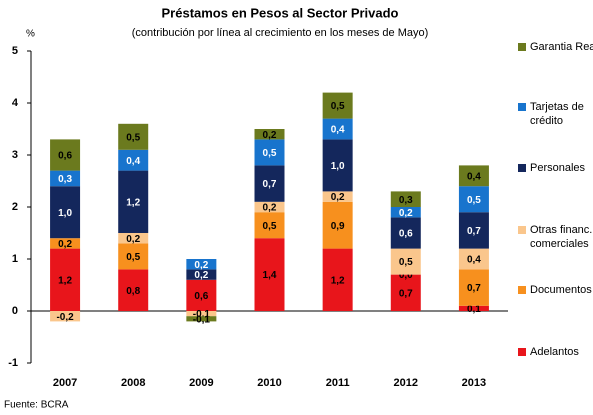  Describe the element at coordinates (201, 383) in the screenshot. I see `x-tick-label: 2009` at that location.